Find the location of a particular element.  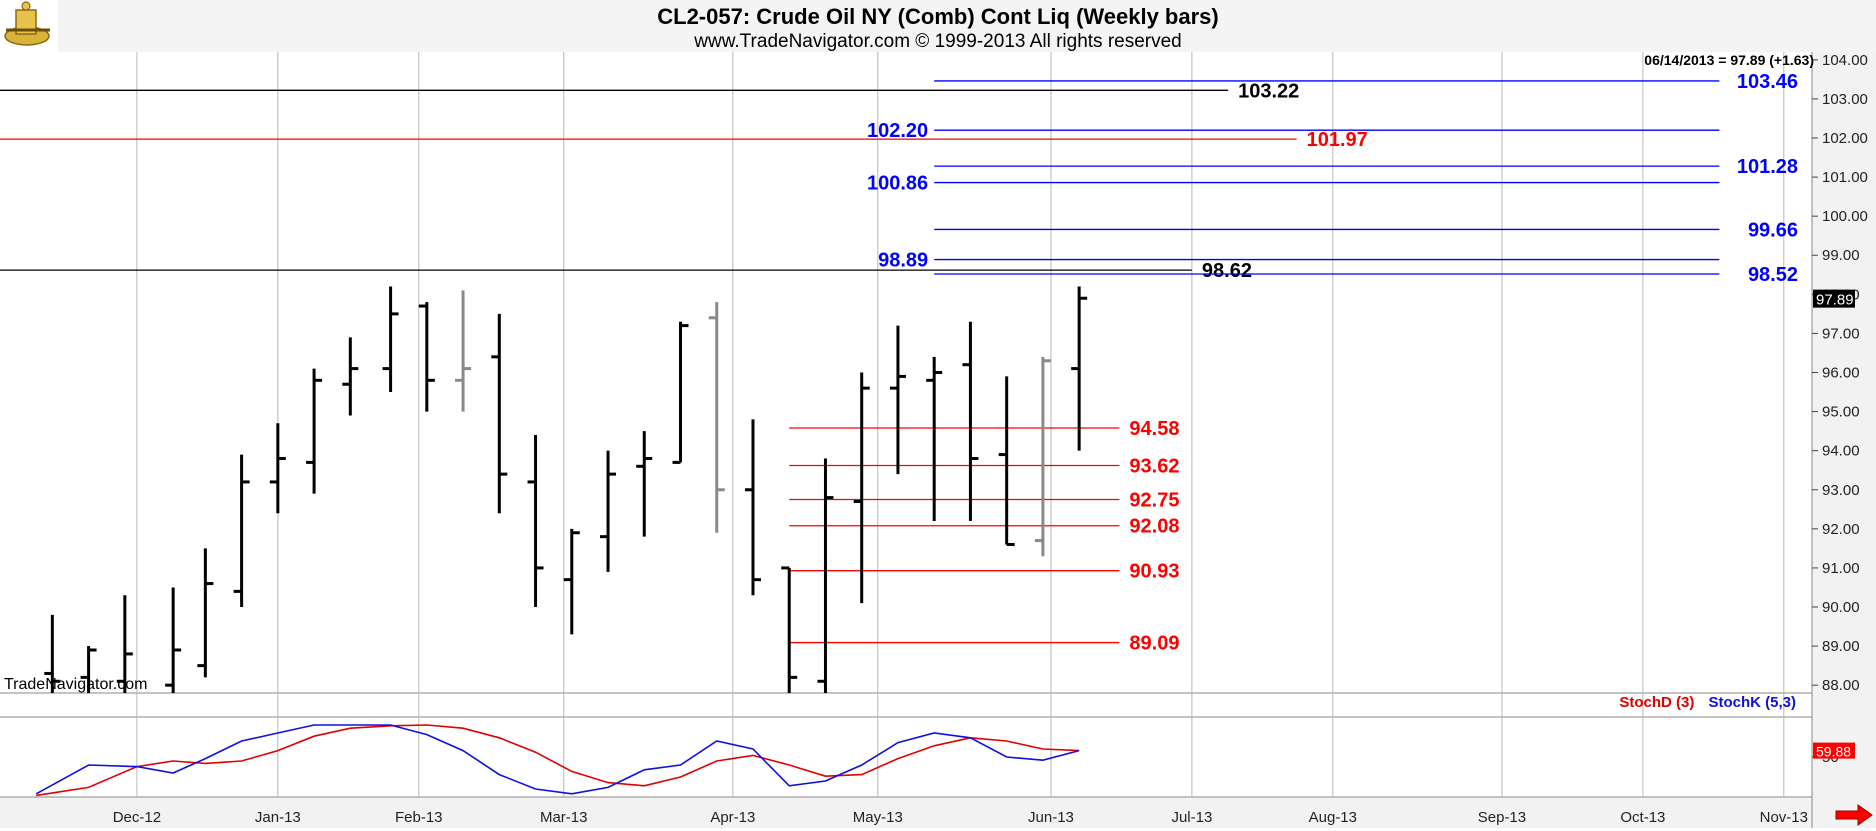

y-tick-label: 90.00 is located at coordinates (1841, 607).